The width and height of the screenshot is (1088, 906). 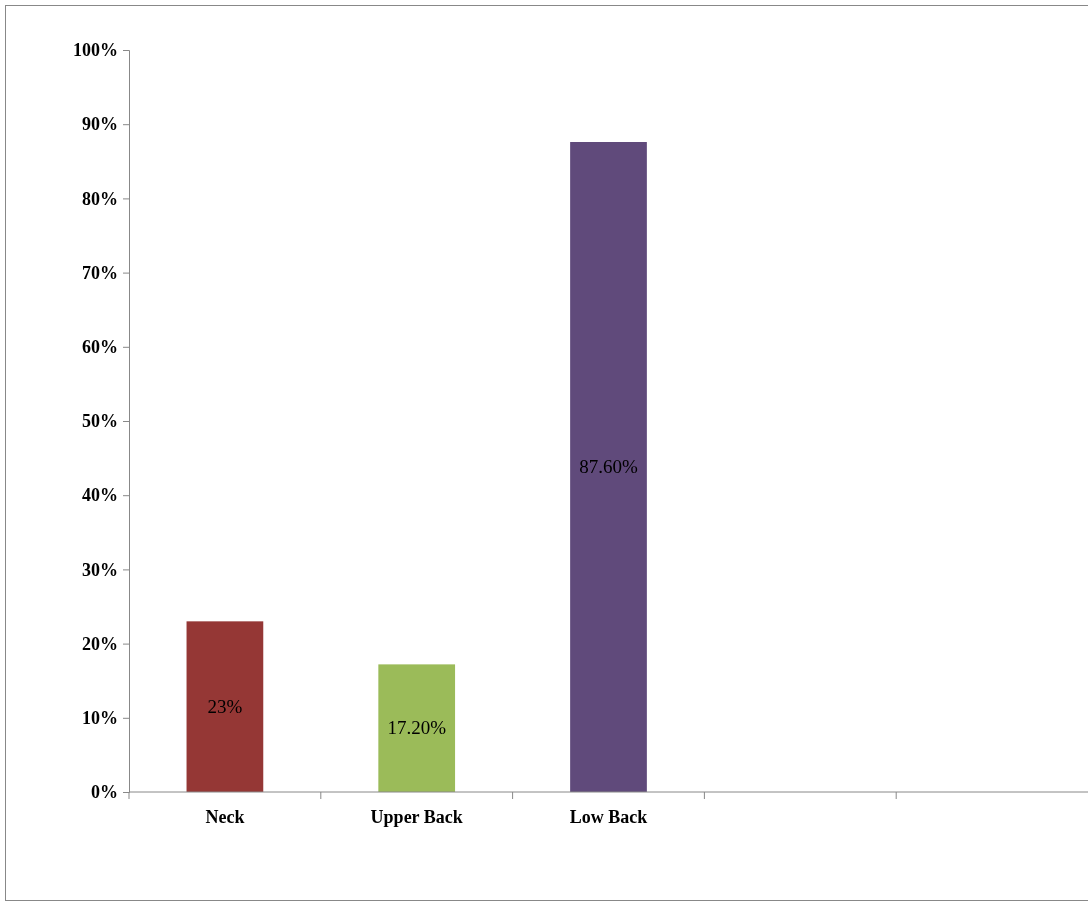 I want to click on x-tick-label: Upper Back, so click(x=416, y=817).